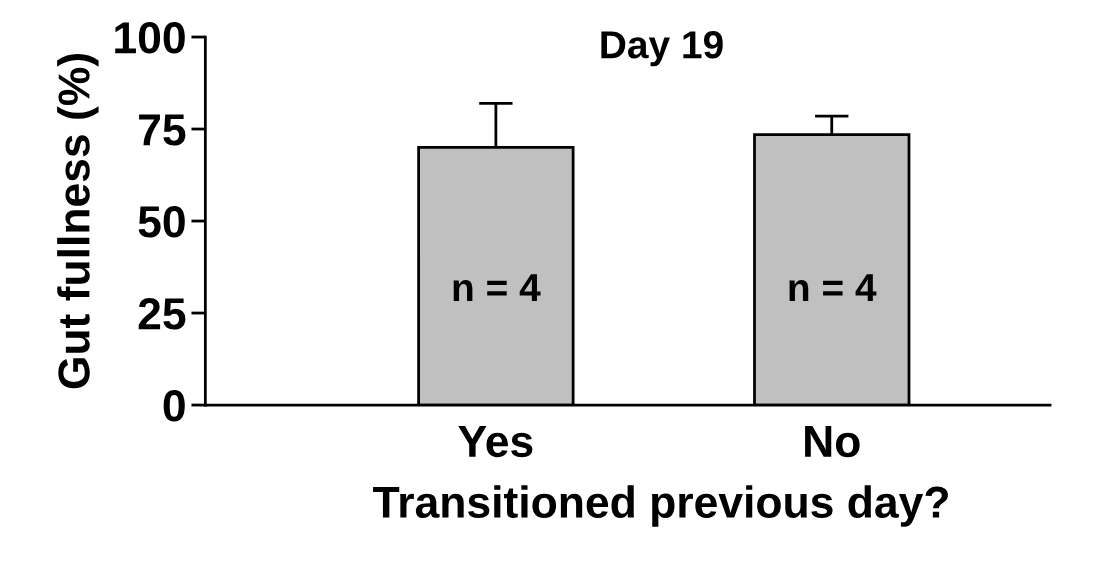  What do you see at coordinates (162, 130) in the screenshot?
I see `y-tick-label: 75` at bounding box center [162, 130].